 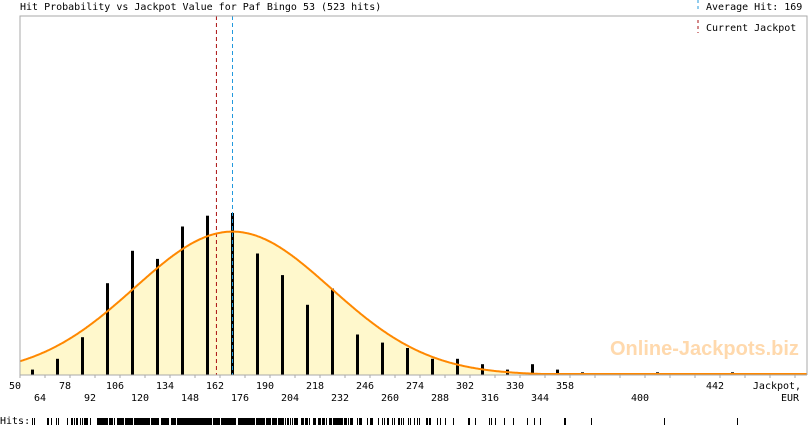 What do you see at coordinates (777, 386) in the screenshot?
I see `x-axis-label: Jackpot,` at bounding box center [777, 386].